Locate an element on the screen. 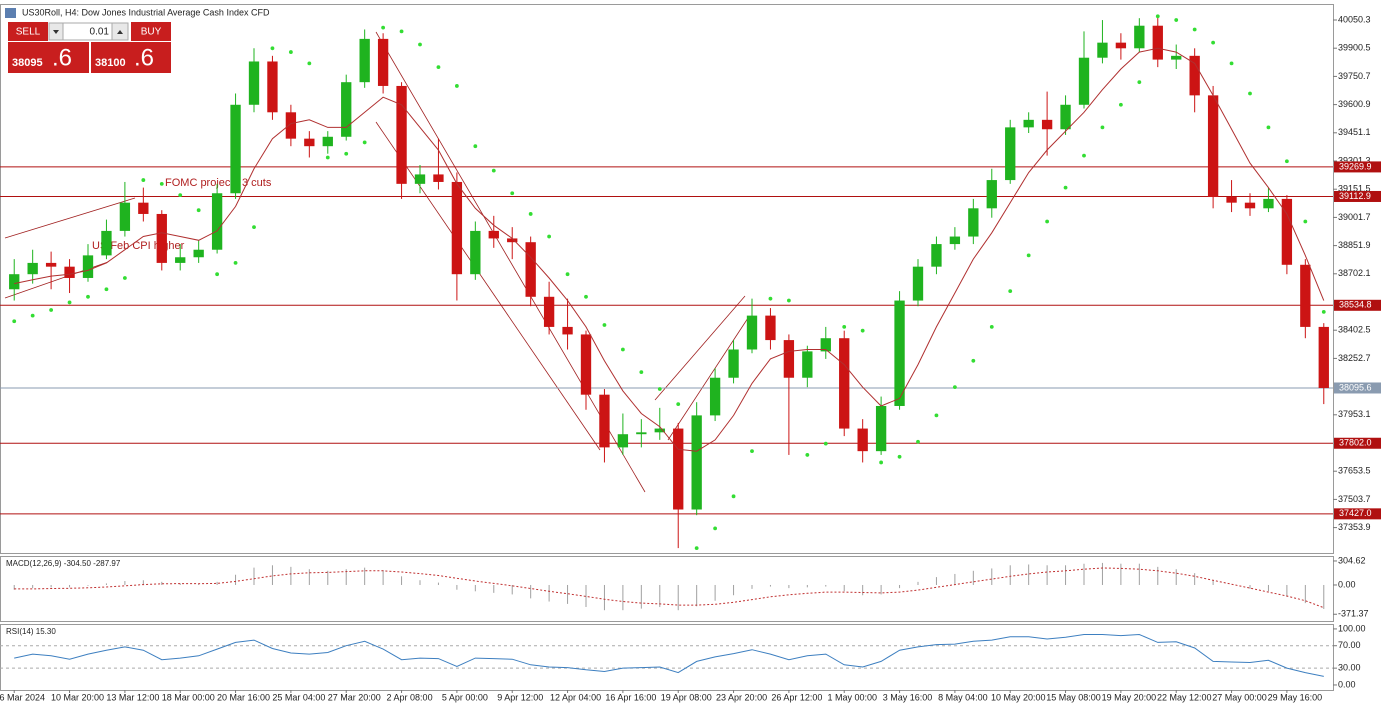 The height and width of the screenshot is (710, 1382). y-tick-label: 37503.7 is located at coordinates (1354, 499).